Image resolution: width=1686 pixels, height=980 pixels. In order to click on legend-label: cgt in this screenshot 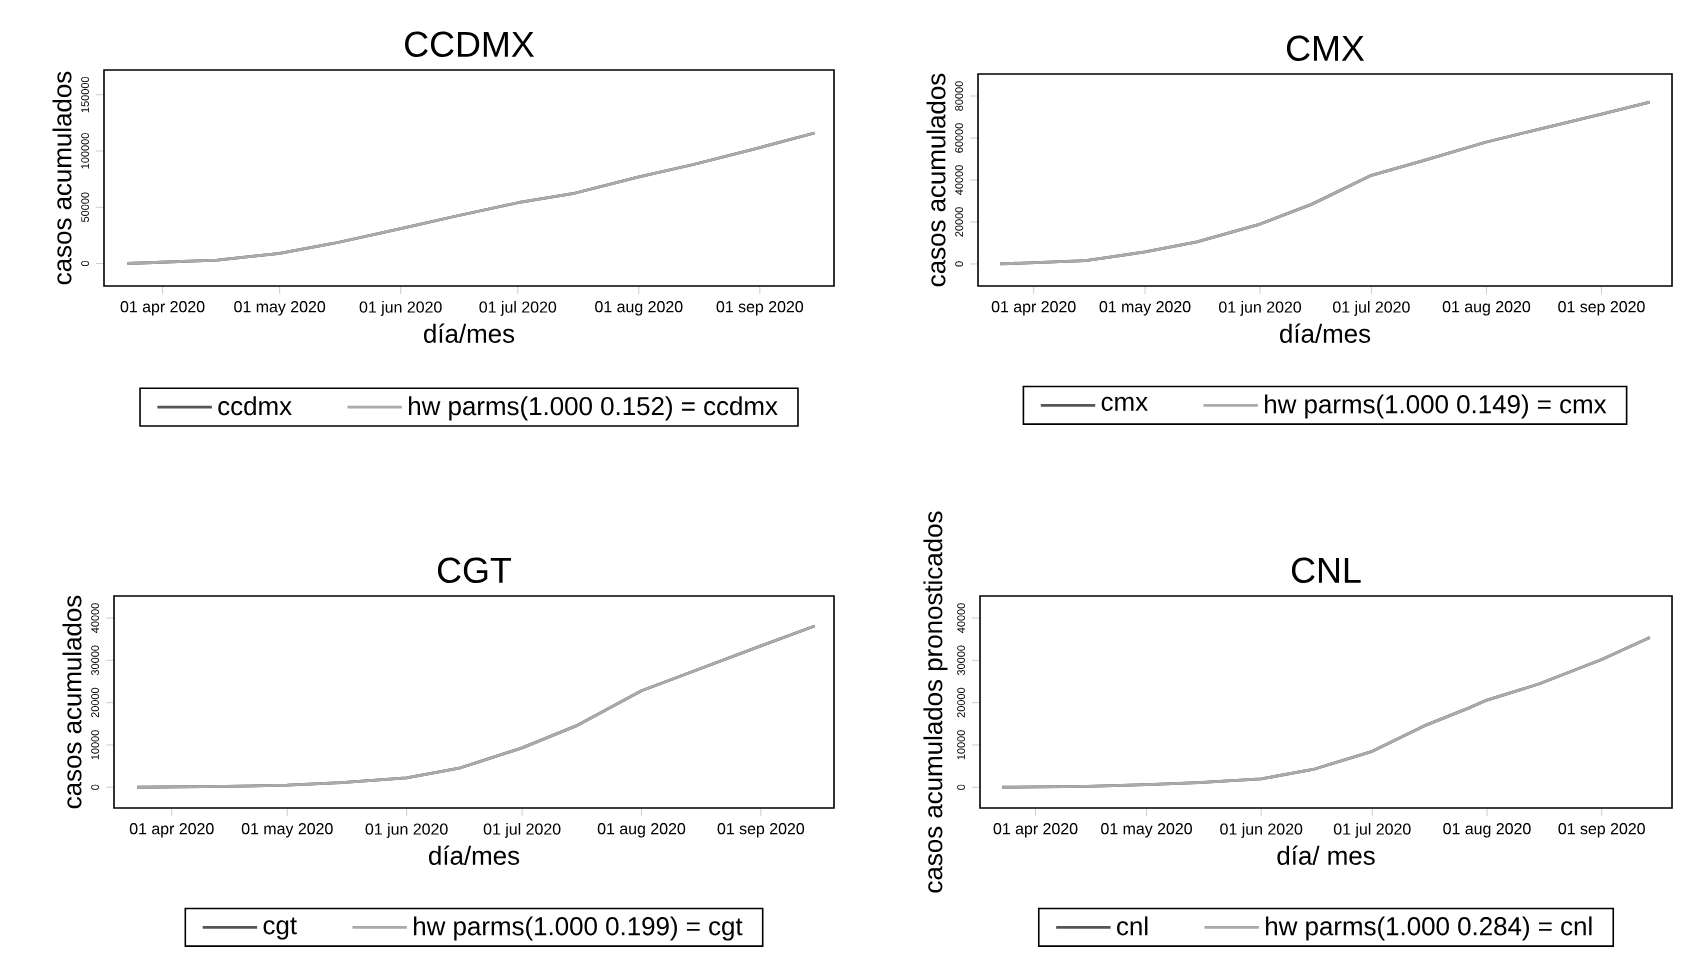, I will do `click(280, 928)`.